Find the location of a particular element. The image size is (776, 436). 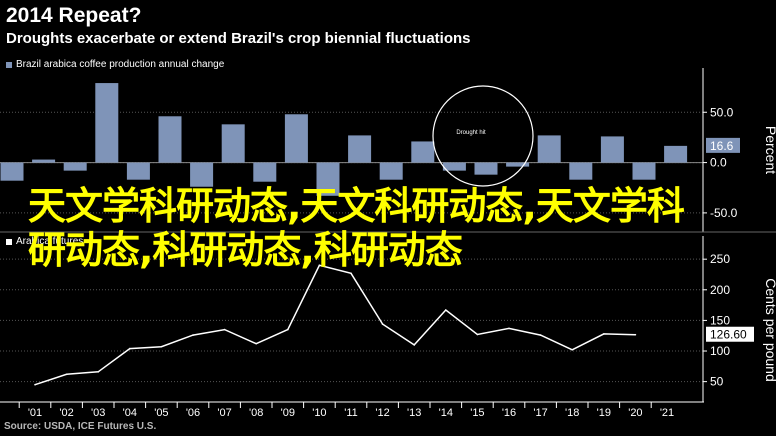

top-y-tick-label: 50.0 is located at coordinates (722, 112).